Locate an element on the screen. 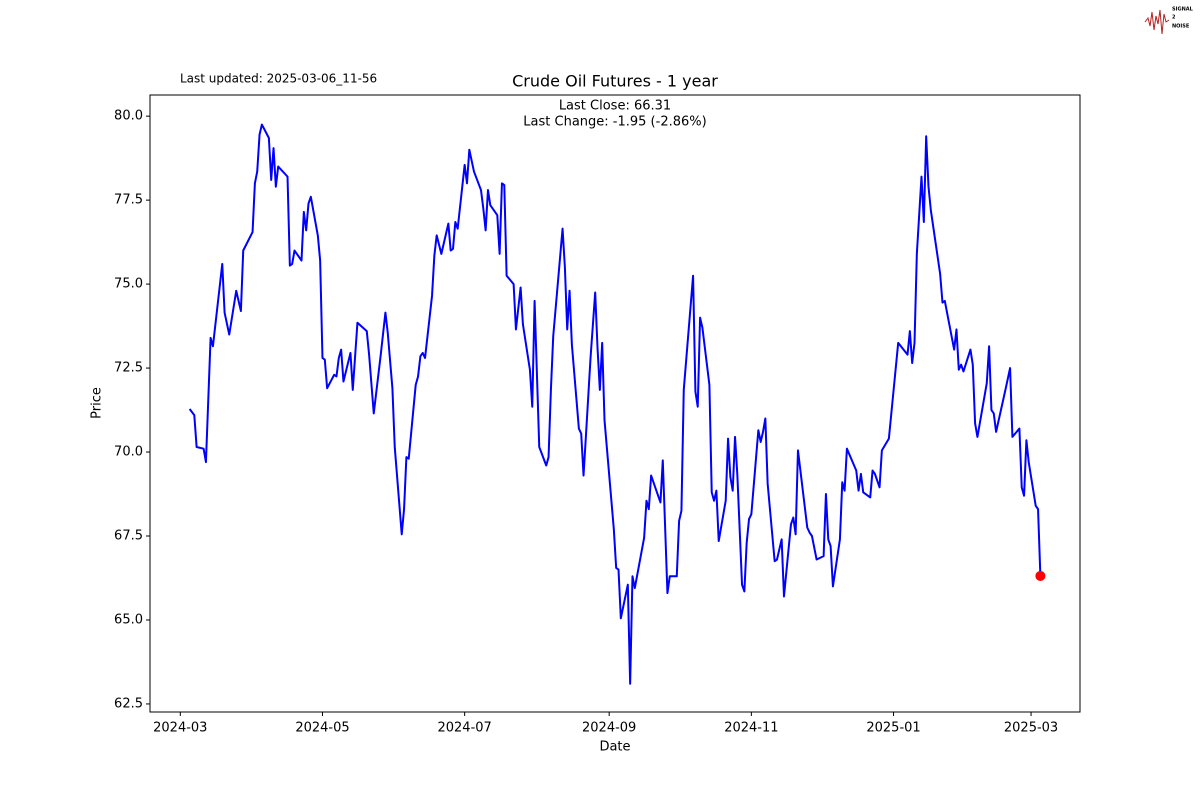 This screenshot has width=1200, height=800. x-tick-label: 2024-09 is located at coordinates (609, 728).